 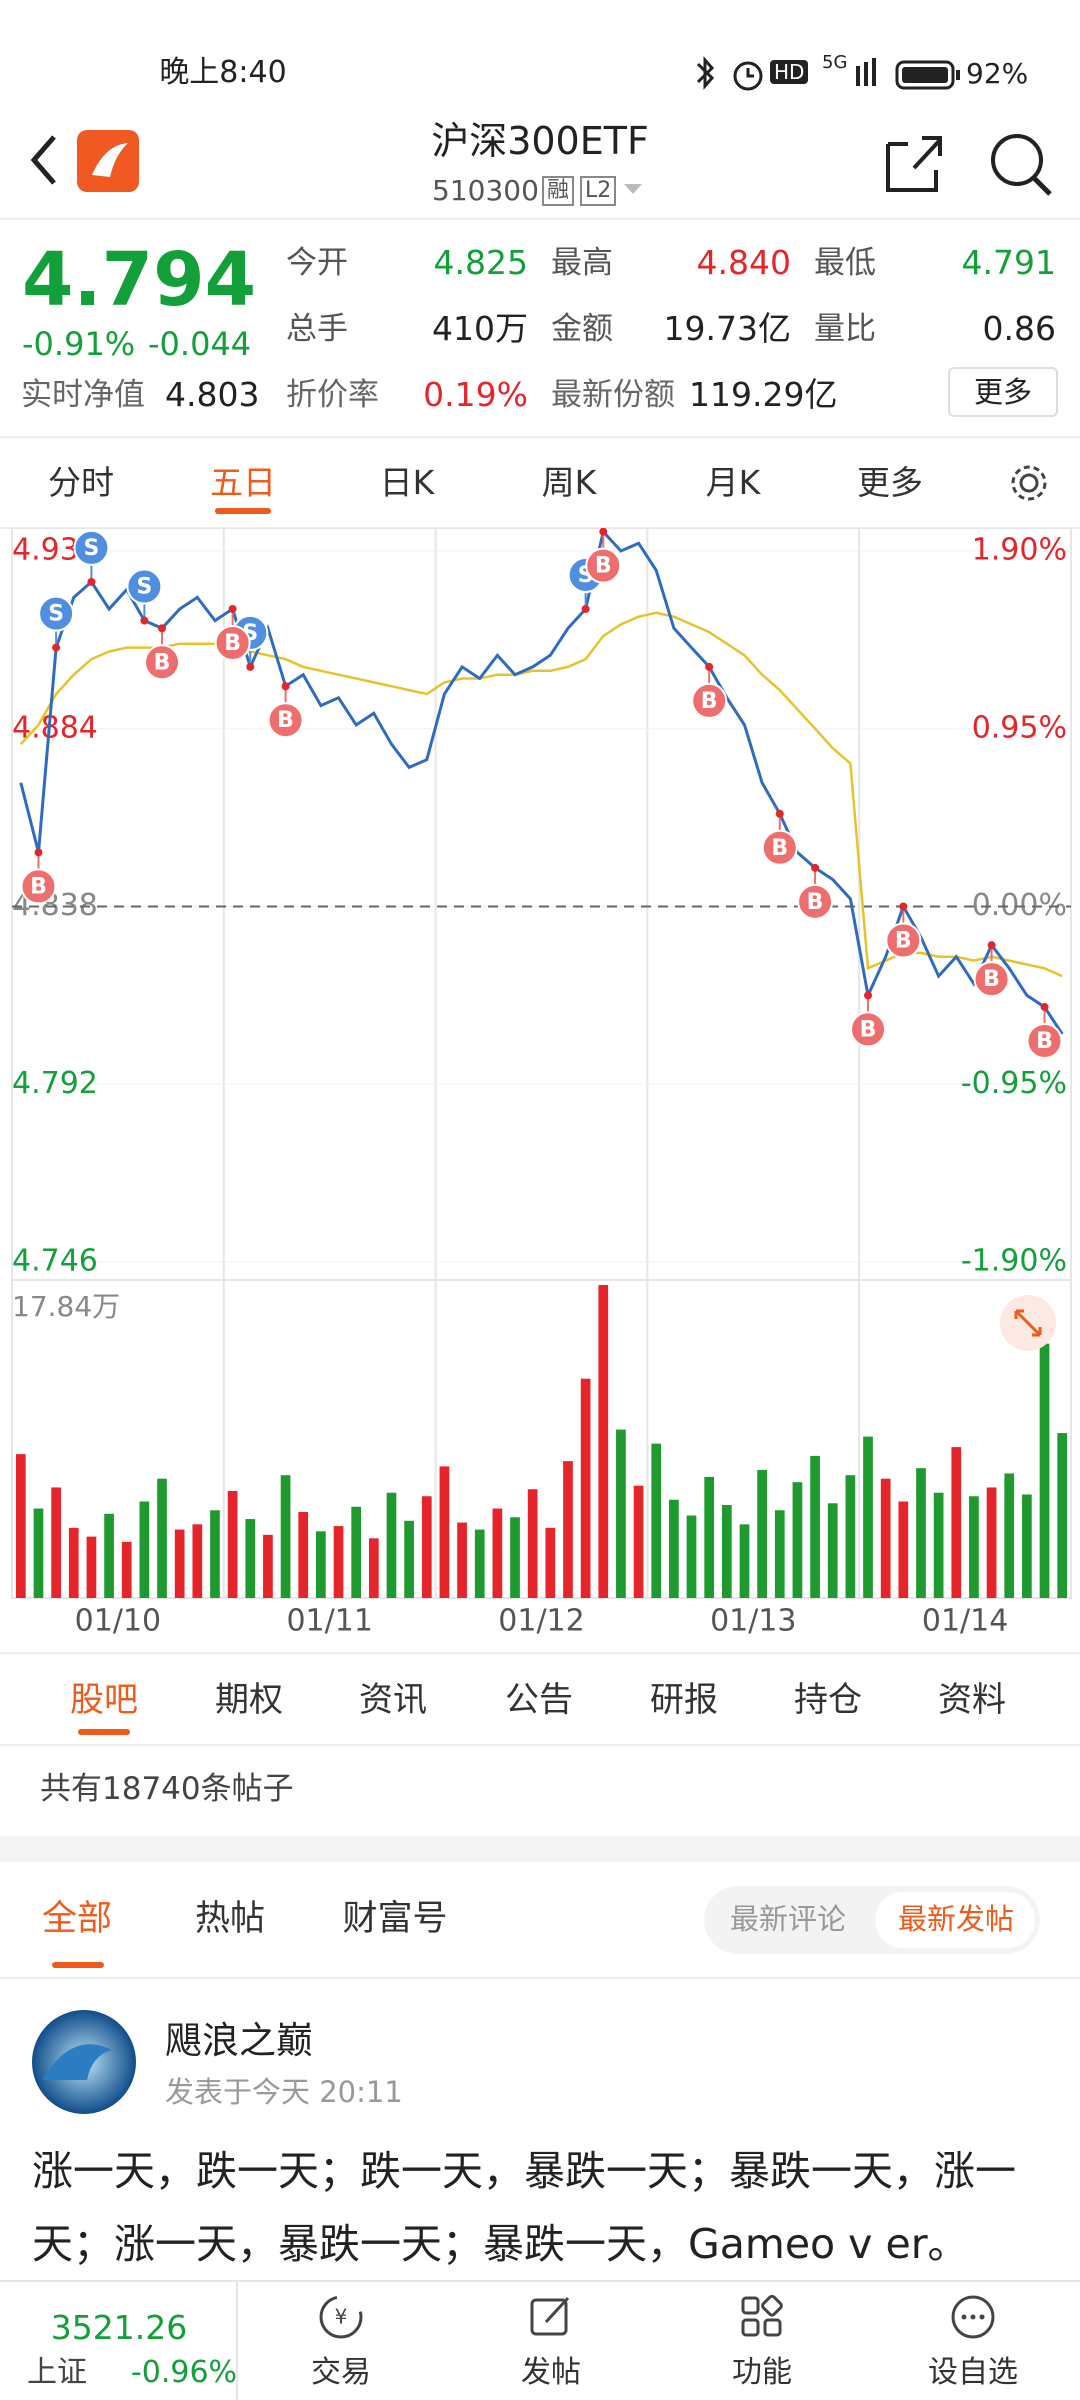 I want to click on y-tick-label: 4.792, so click(x=55, y=1083).